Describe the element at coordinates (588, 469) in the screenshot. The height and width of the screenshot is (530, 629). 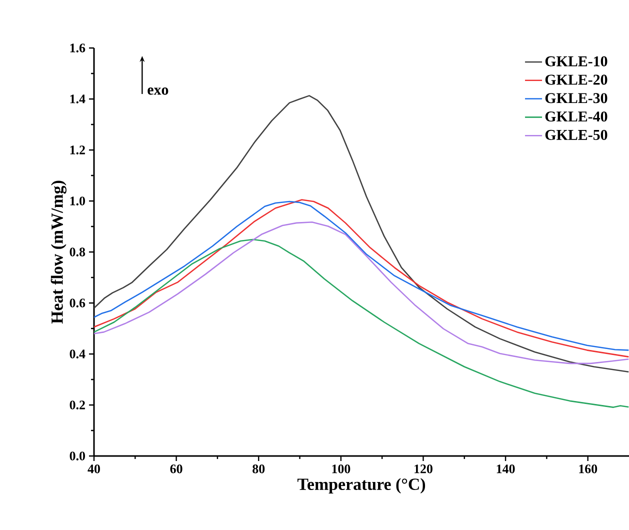
I see `x-tick-label: 160` at that location.